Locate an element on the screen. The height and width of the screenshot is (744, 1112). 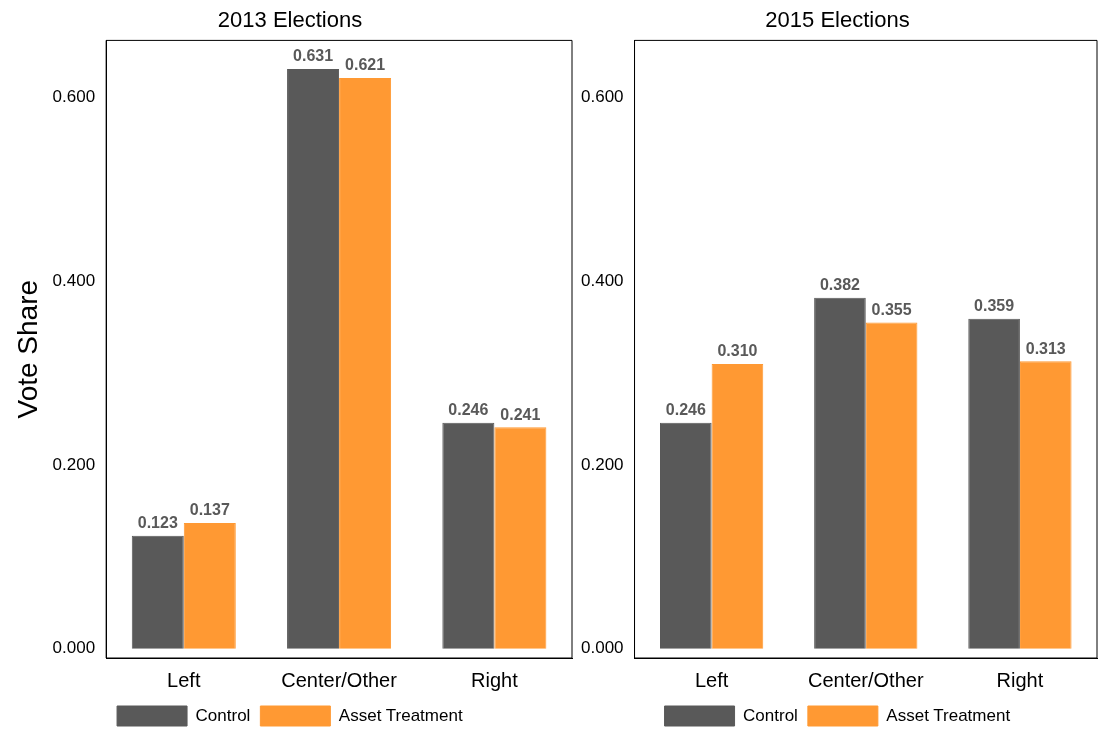
data-label: 0.631 is located at coordinates (313, 56).